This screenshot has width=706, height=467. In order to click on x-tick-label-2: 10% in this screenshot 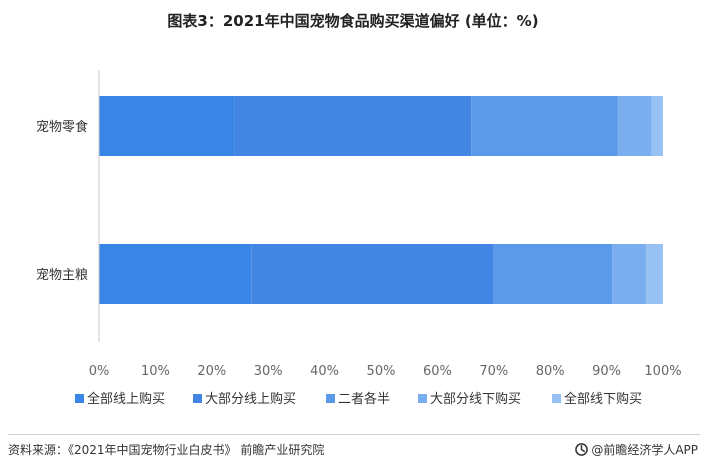, I will do `click(155, 371)`.